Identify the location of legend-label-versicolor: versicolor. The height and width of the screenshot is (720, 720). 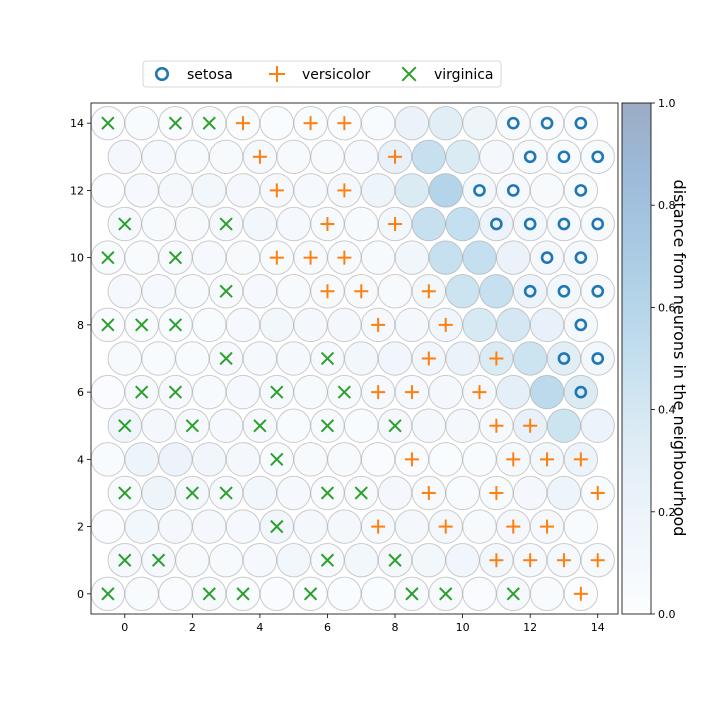
(336, 75).